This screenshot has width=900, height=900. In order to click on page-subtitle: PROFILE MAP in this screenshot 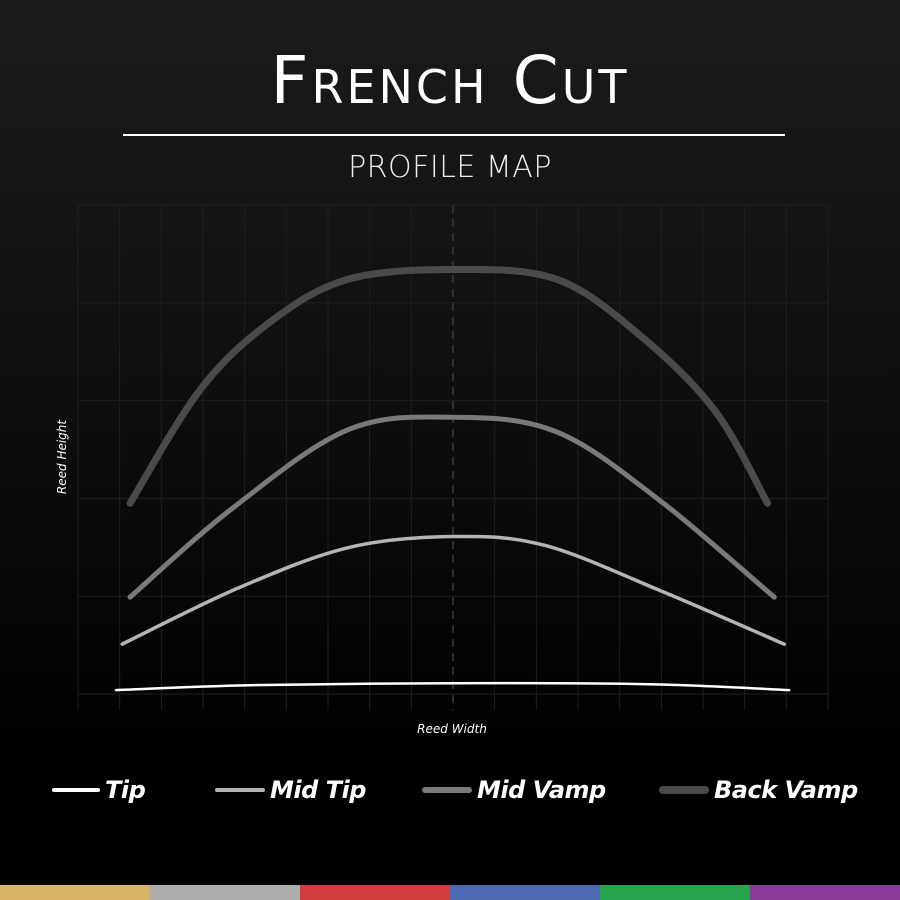, I will do `click(450, 167)`.